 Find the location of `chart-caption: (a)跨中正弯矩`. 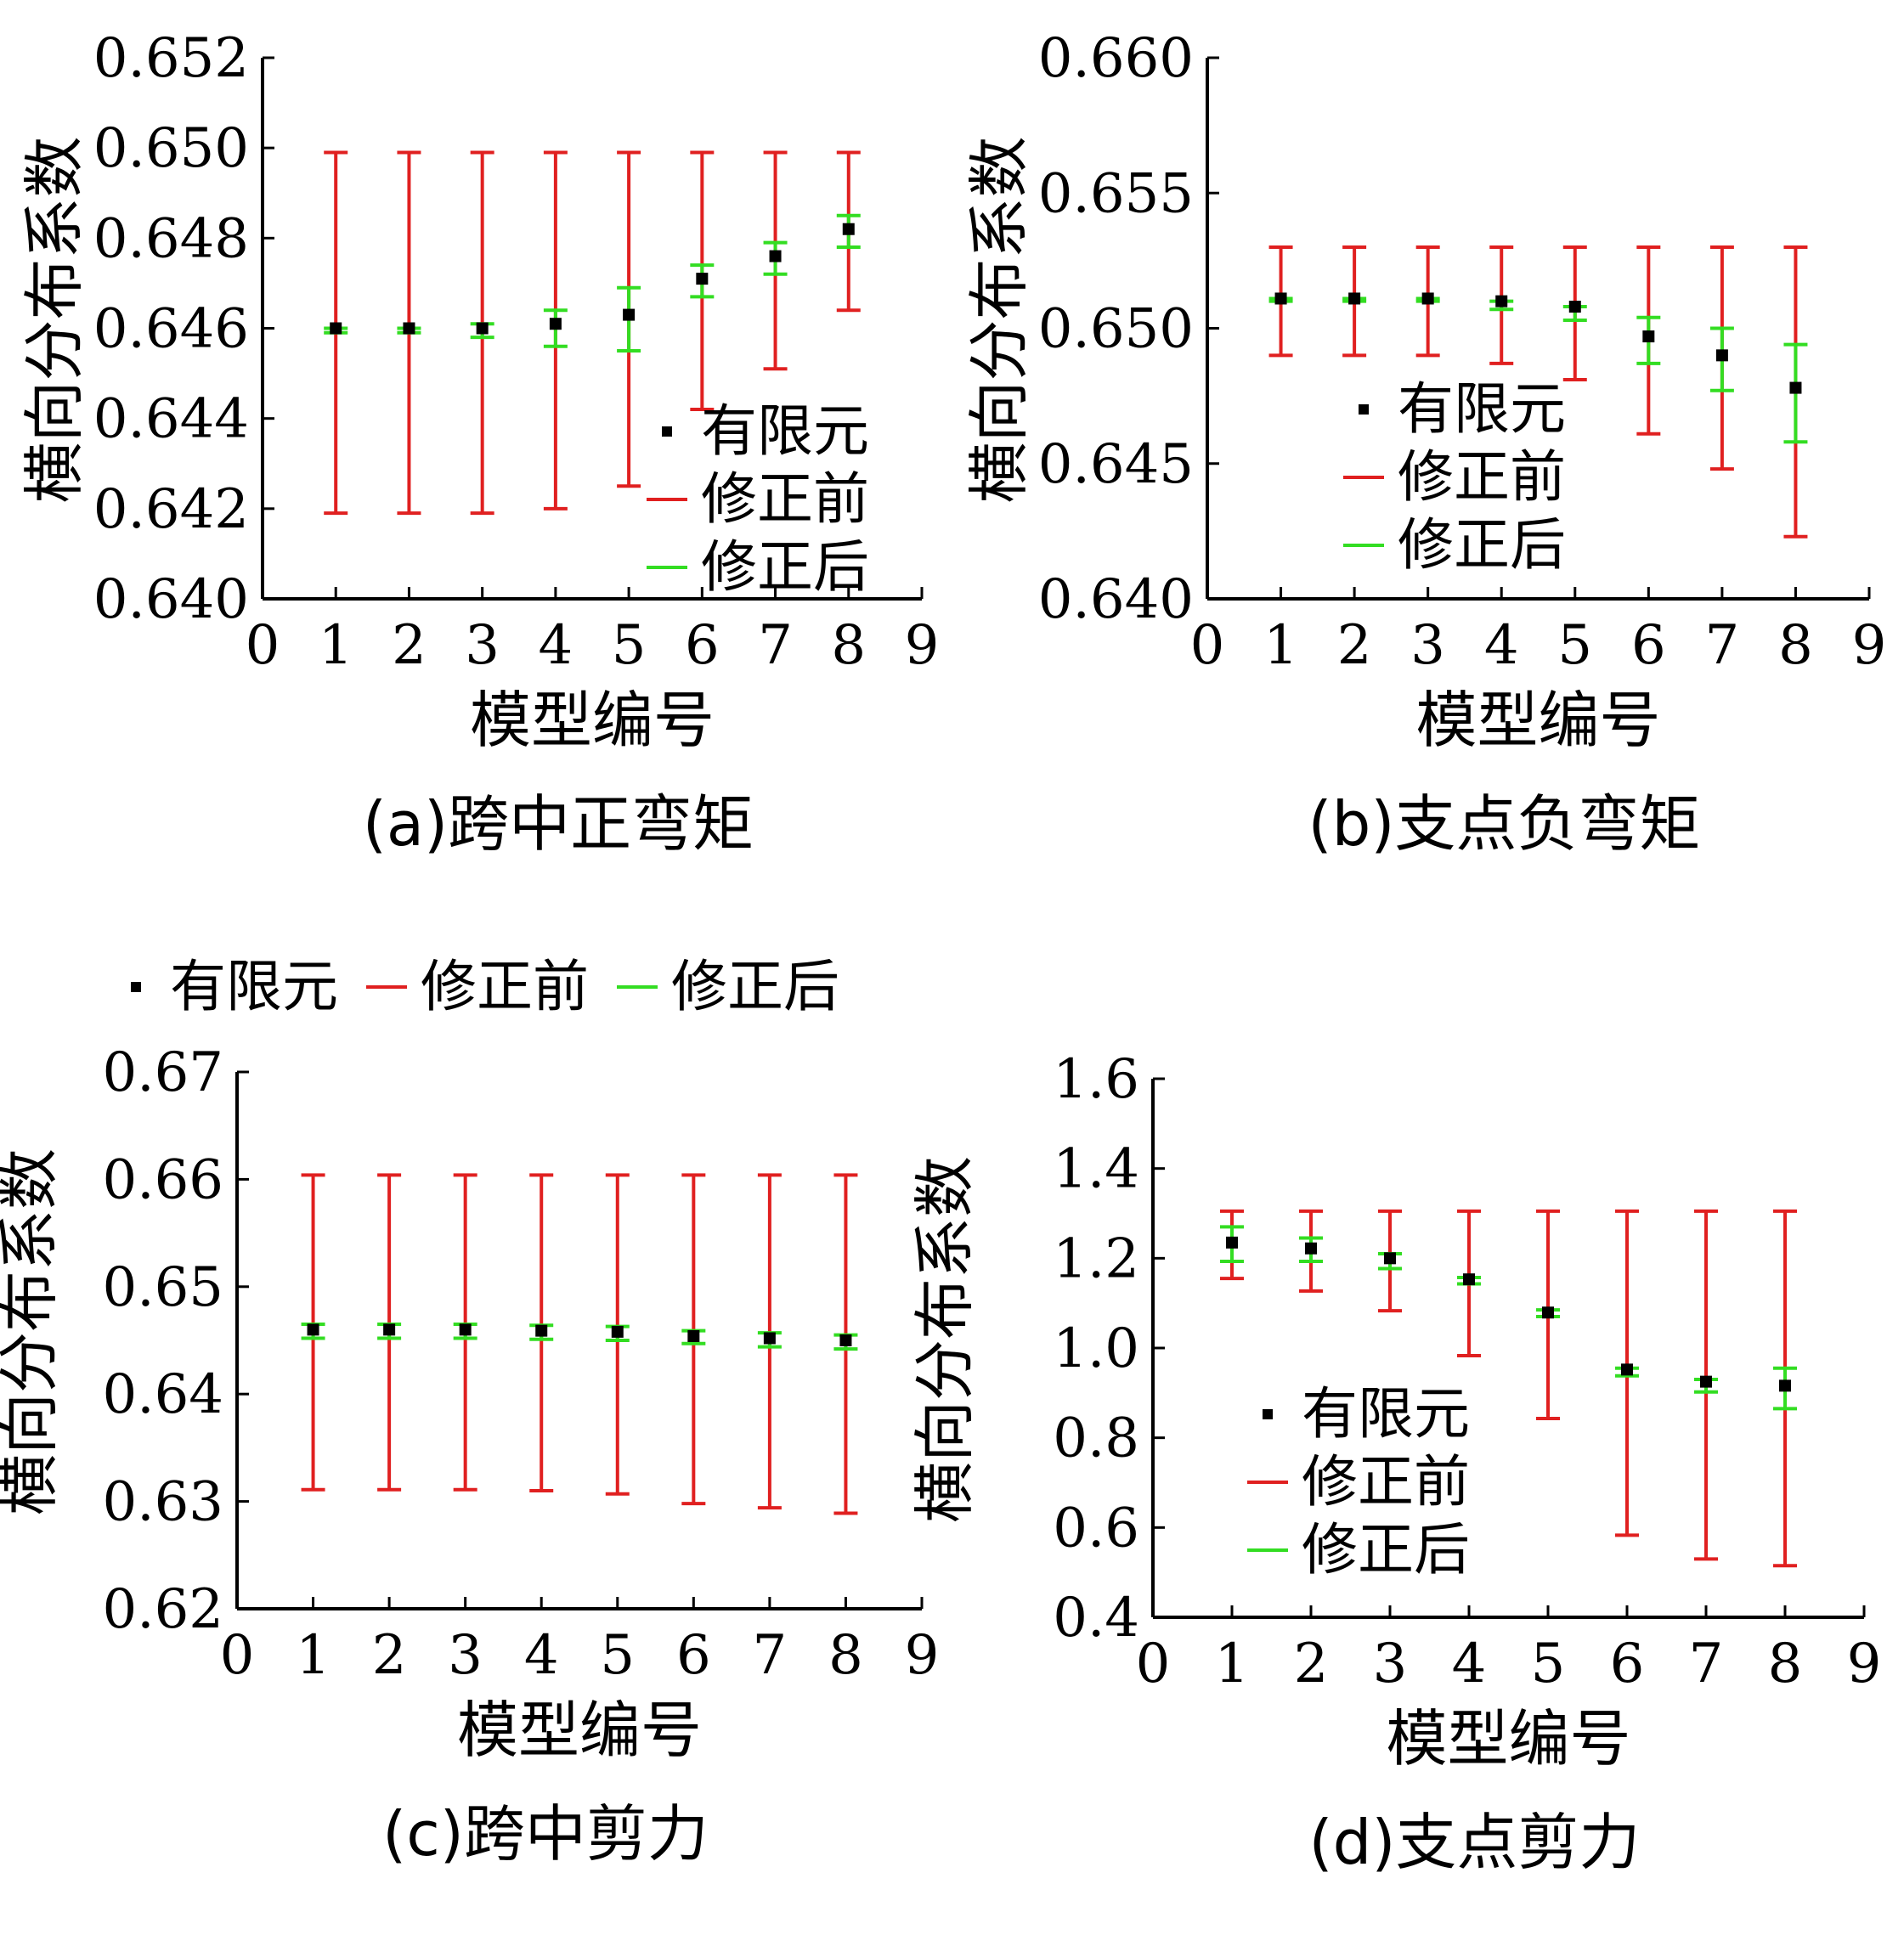

chart-caption: (a)跨中正弯矩 is located at coordinates (559, 824).